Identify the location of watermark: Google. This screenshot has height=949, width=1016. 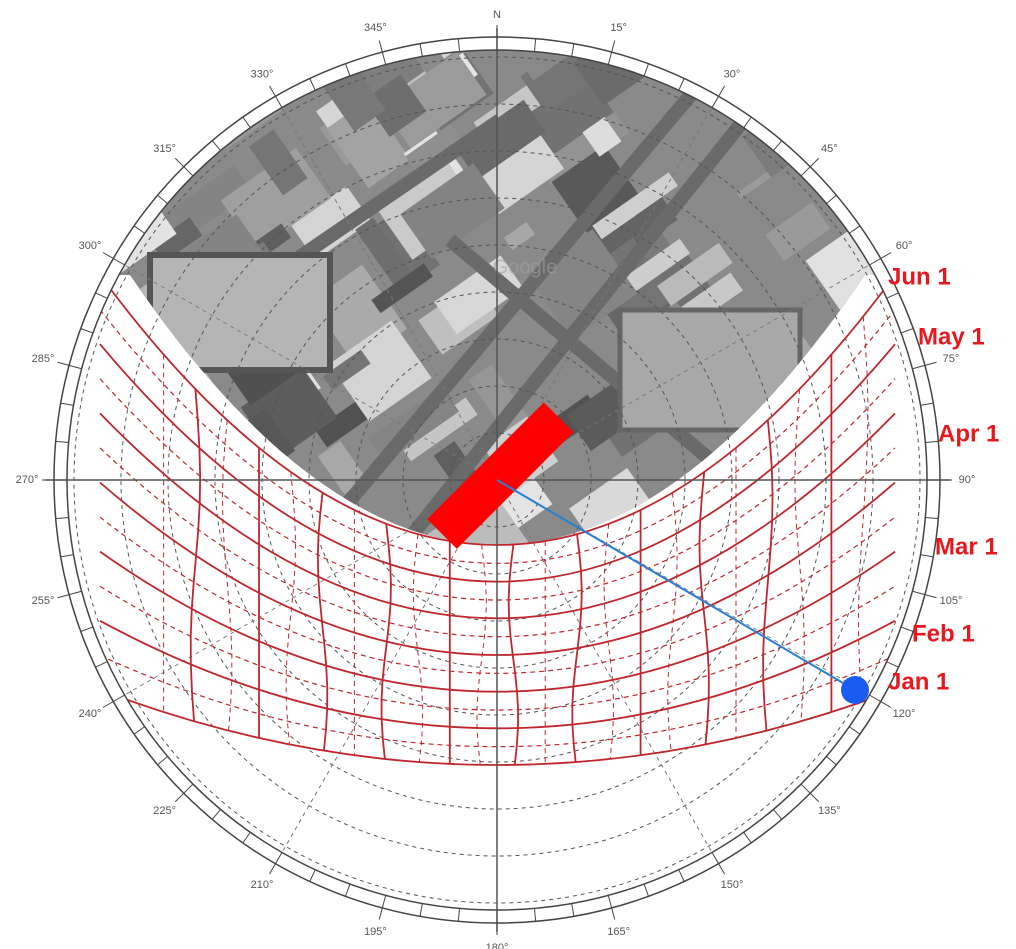
(525, 267).